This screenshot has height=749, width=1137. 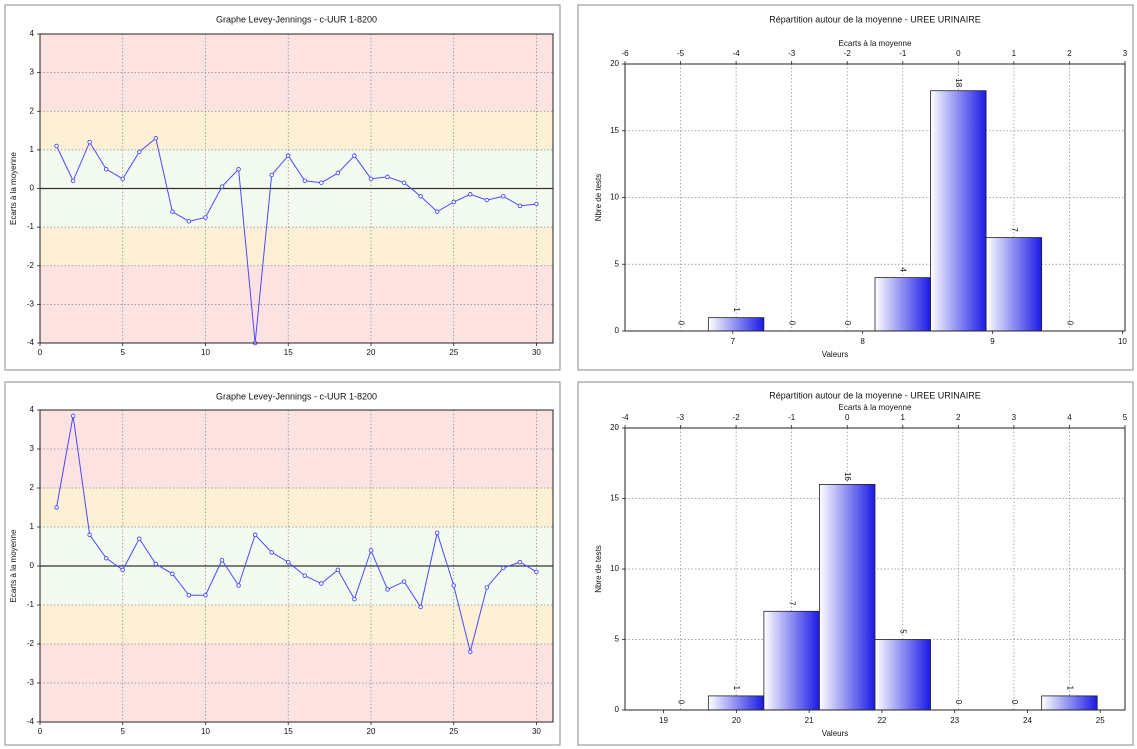 I want to click on x2-tick-label: -2, so click(x=848, y=53).